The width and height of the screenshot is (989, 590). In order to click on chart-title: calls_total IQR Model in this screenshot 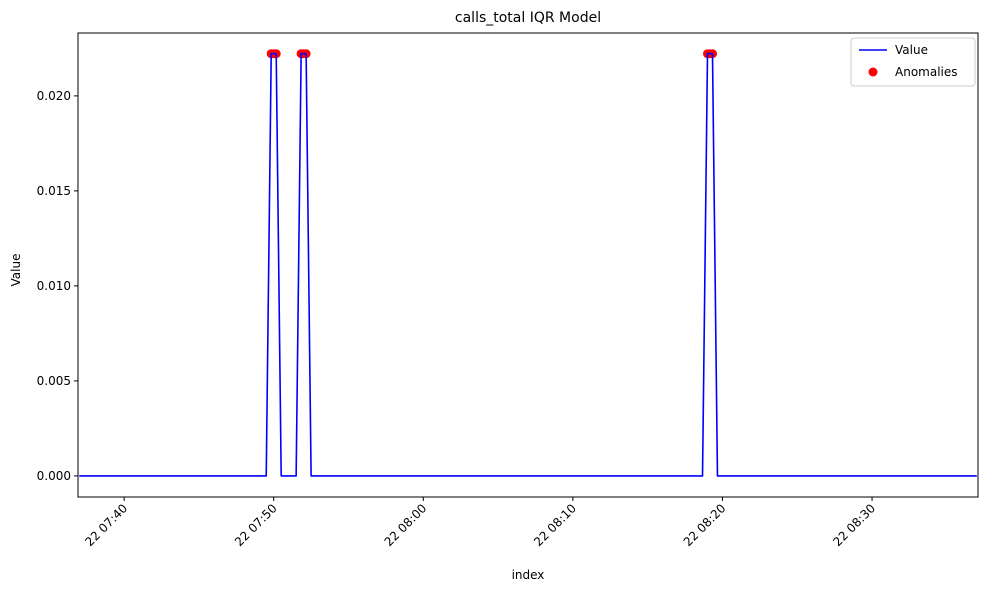, I will do `click(528, 18)`.